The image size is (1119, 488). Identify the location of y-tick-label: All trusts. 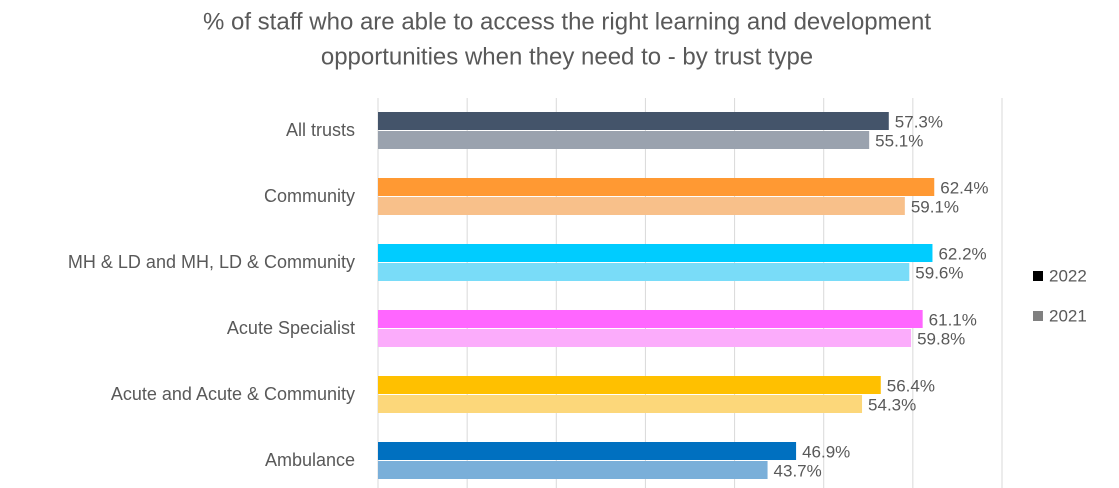
(320, 130).